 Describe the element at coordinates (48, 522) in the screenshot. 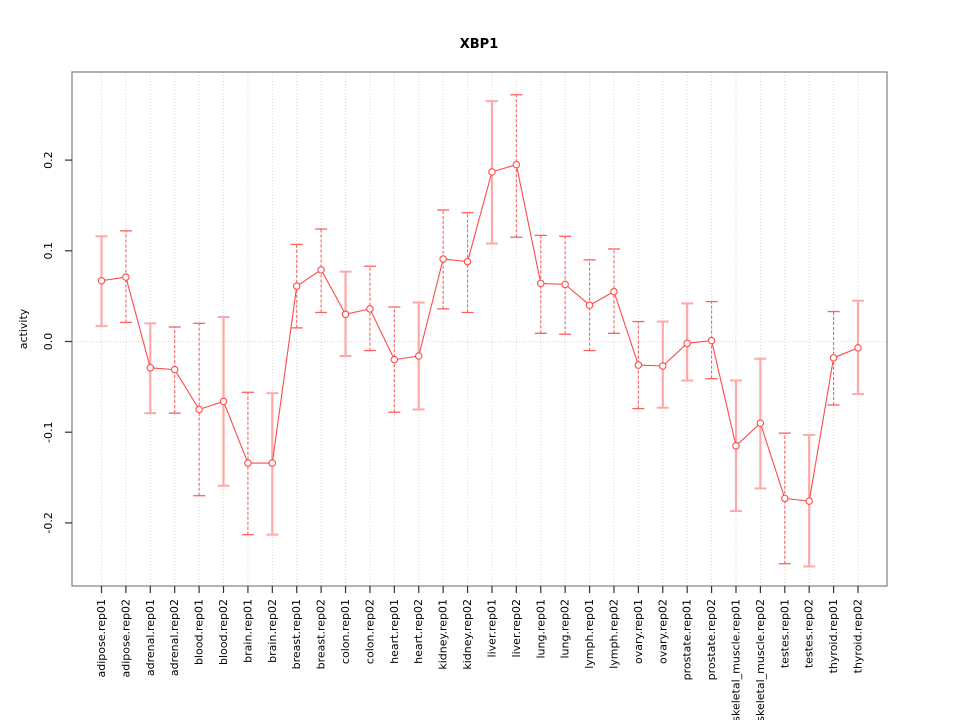

I see `y-tick-label: -0.2` at that location.